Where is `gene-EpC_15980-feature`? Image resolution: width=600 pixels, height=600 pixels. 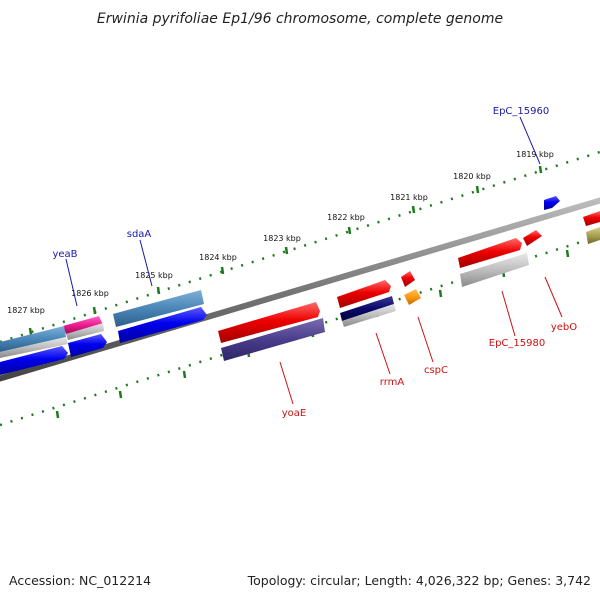
gene-EpC_15980-feature is located at coordinates (490, 253).